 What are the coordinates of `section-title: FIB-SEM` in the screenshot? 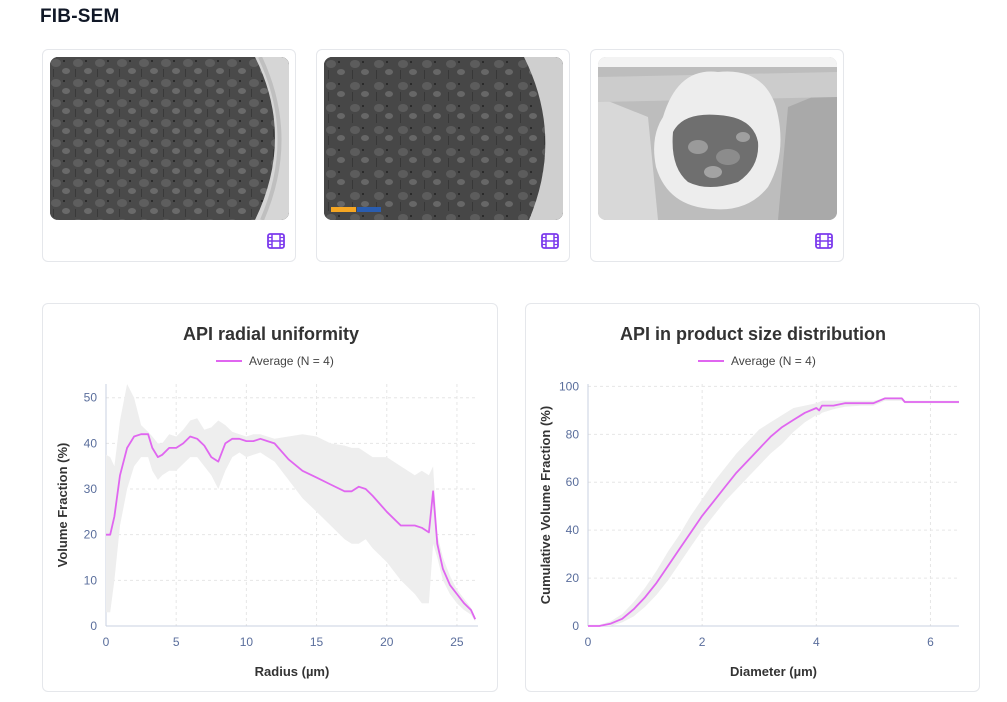 It's located at (80, 16).